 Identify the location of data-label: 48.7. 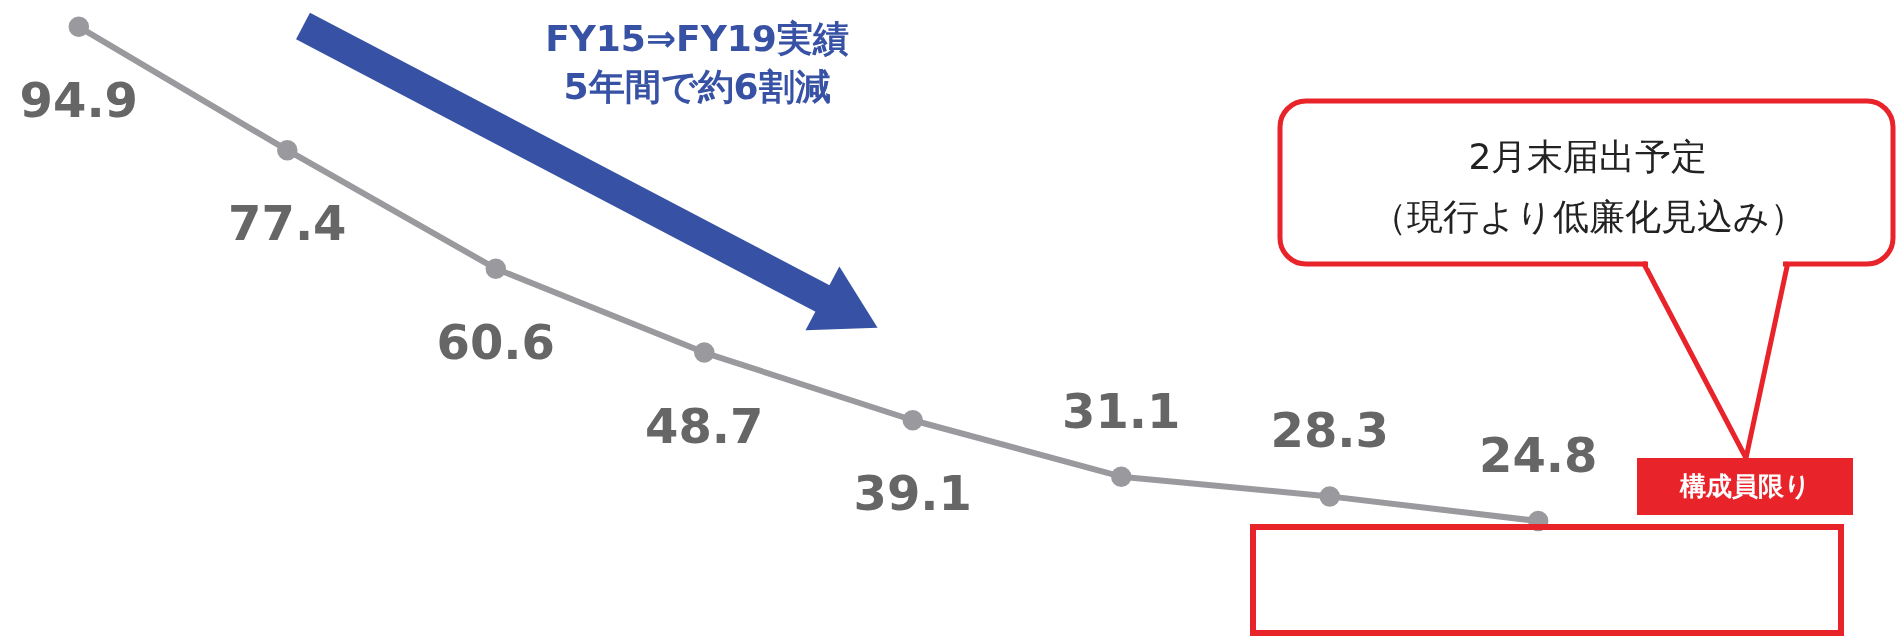
(704, 425).